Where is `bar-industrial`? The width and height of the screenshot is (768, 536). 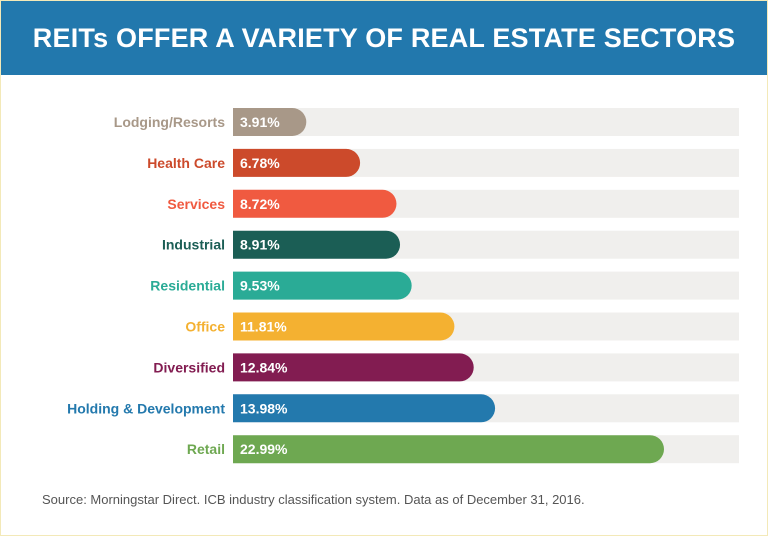
bar-industrial is located at coordinates (317, 244).